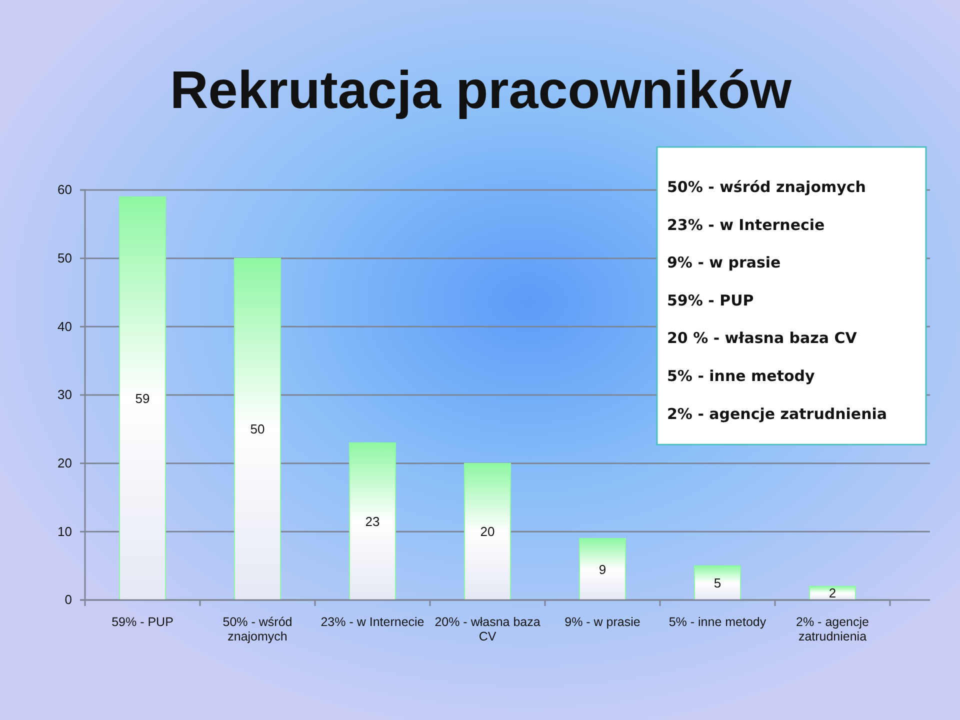 Image resolution: width=960 pixels, height=720 pixels. I want to click on annotation: 23% - w Internecie, so click(746, 225).